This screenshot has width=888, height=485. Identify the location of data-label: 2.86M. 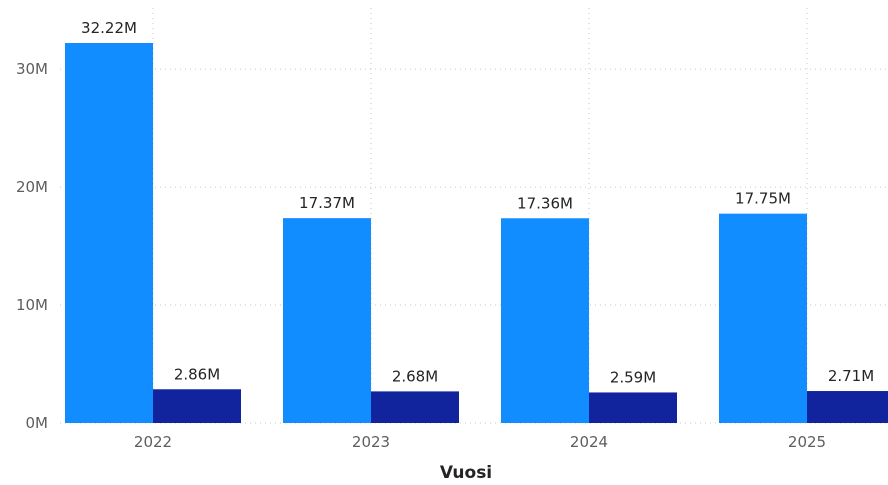
(197, 374).